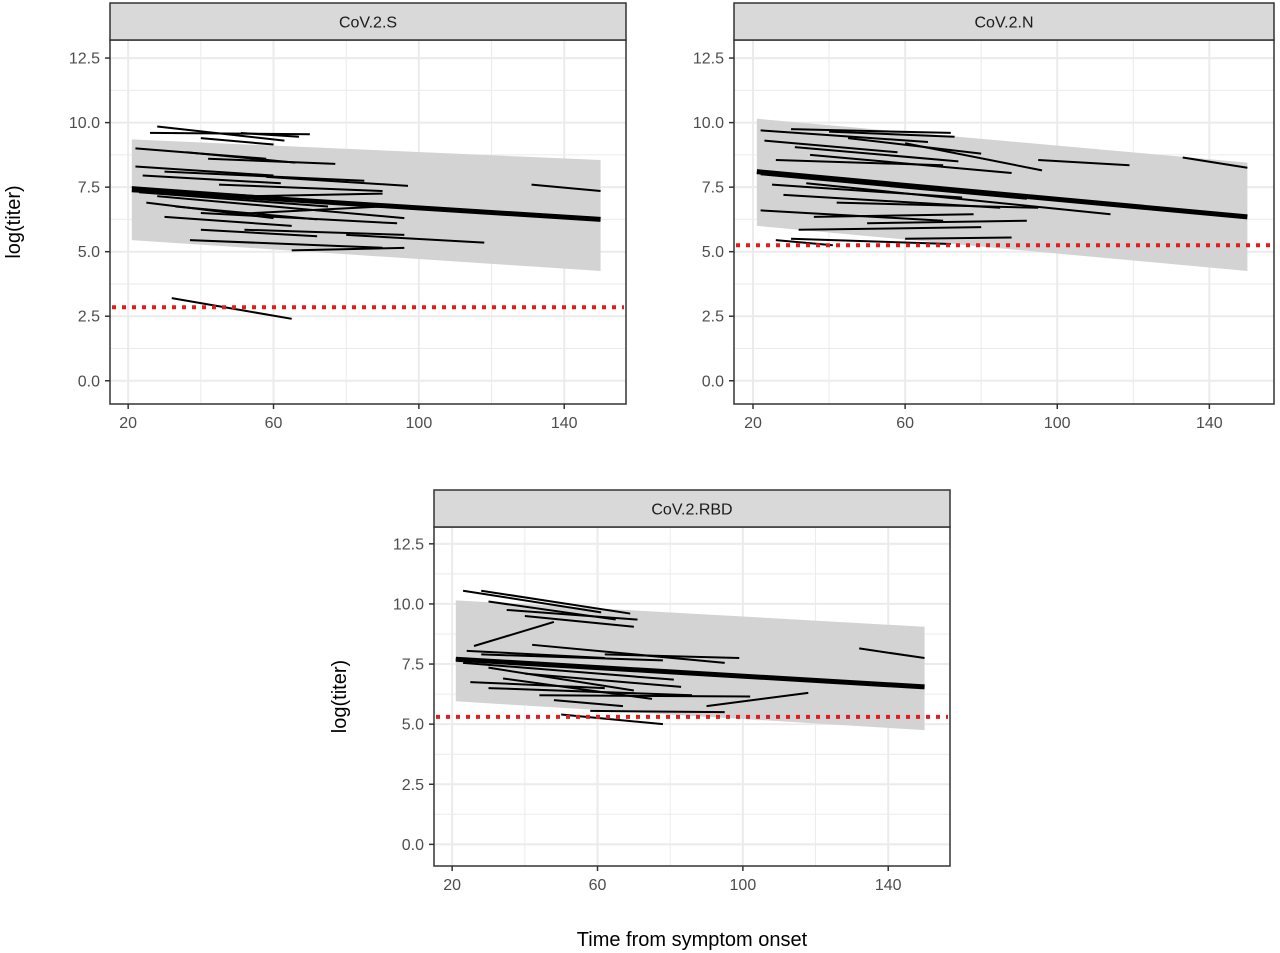  I want to click on facet-title: CoV.2.N, so click(1004, 23).